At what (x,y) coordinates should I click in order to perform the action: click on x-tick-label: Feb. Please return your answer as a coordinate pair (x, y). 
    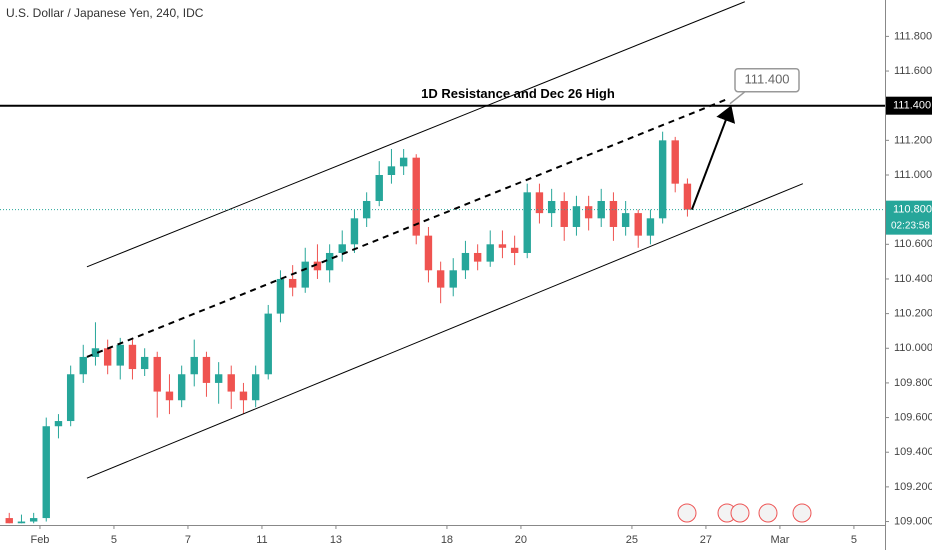
    Looking at the image, I should click on (39, 540).